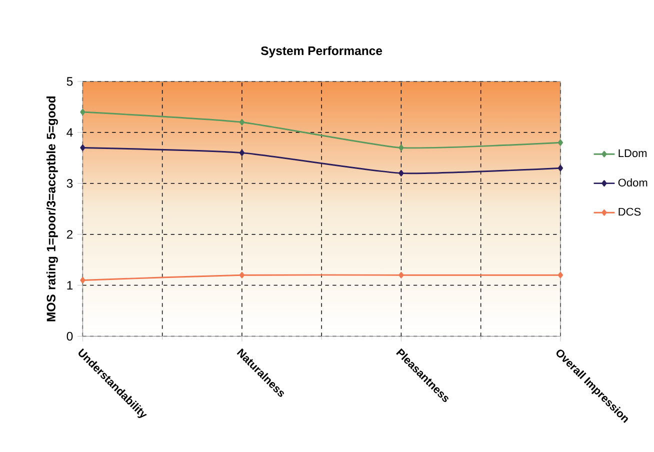  Describe the element at coordinates (69, 81) in the screenshot. I see `y-tick-label: 5` at that location.